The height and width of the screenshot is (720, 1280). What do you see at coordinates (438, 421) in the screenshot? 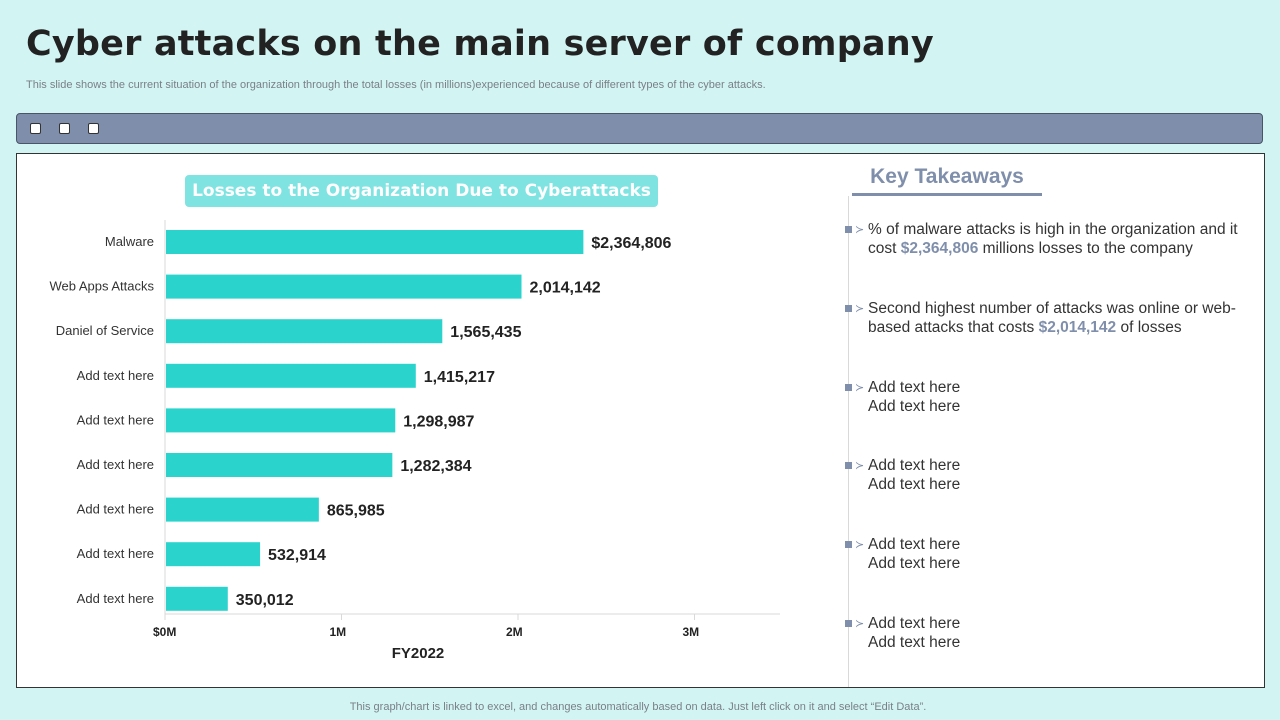
I see `data-label: 1,298,987` at bounding box center [438, 421].